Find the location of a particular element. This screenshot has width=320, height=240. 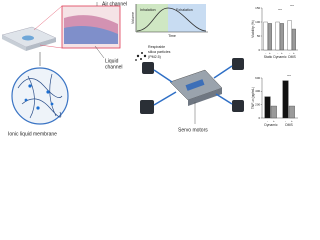

particles-label: (PM2.5) is located at coordinates (154, 57).